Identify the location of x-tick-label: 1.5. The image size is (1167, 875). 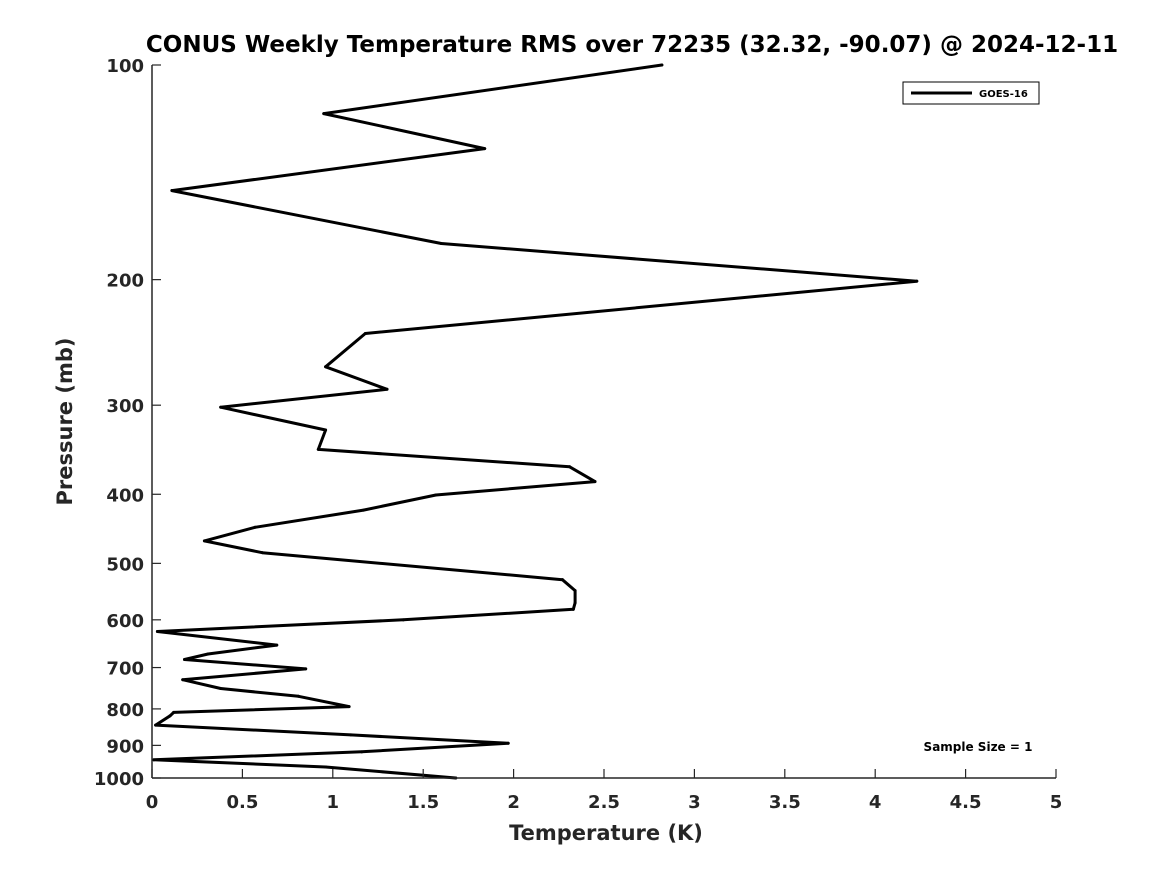
(423, 802).